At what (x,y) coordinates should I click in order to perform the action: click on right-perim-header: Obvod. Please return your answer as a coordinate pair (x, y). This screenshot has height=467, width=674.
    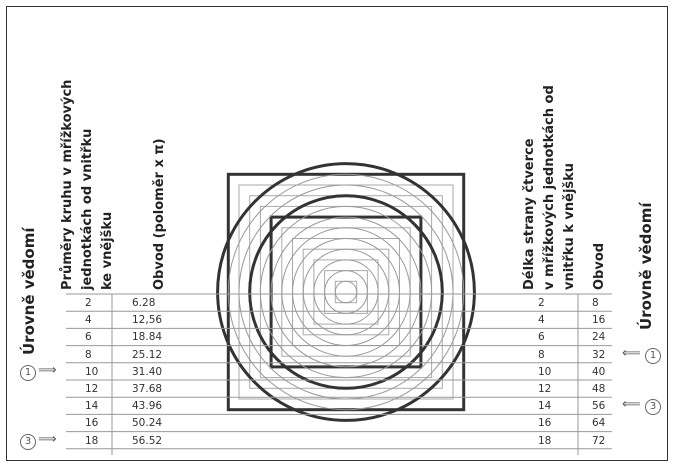
    Looking at the image, I should click on (599, 266).